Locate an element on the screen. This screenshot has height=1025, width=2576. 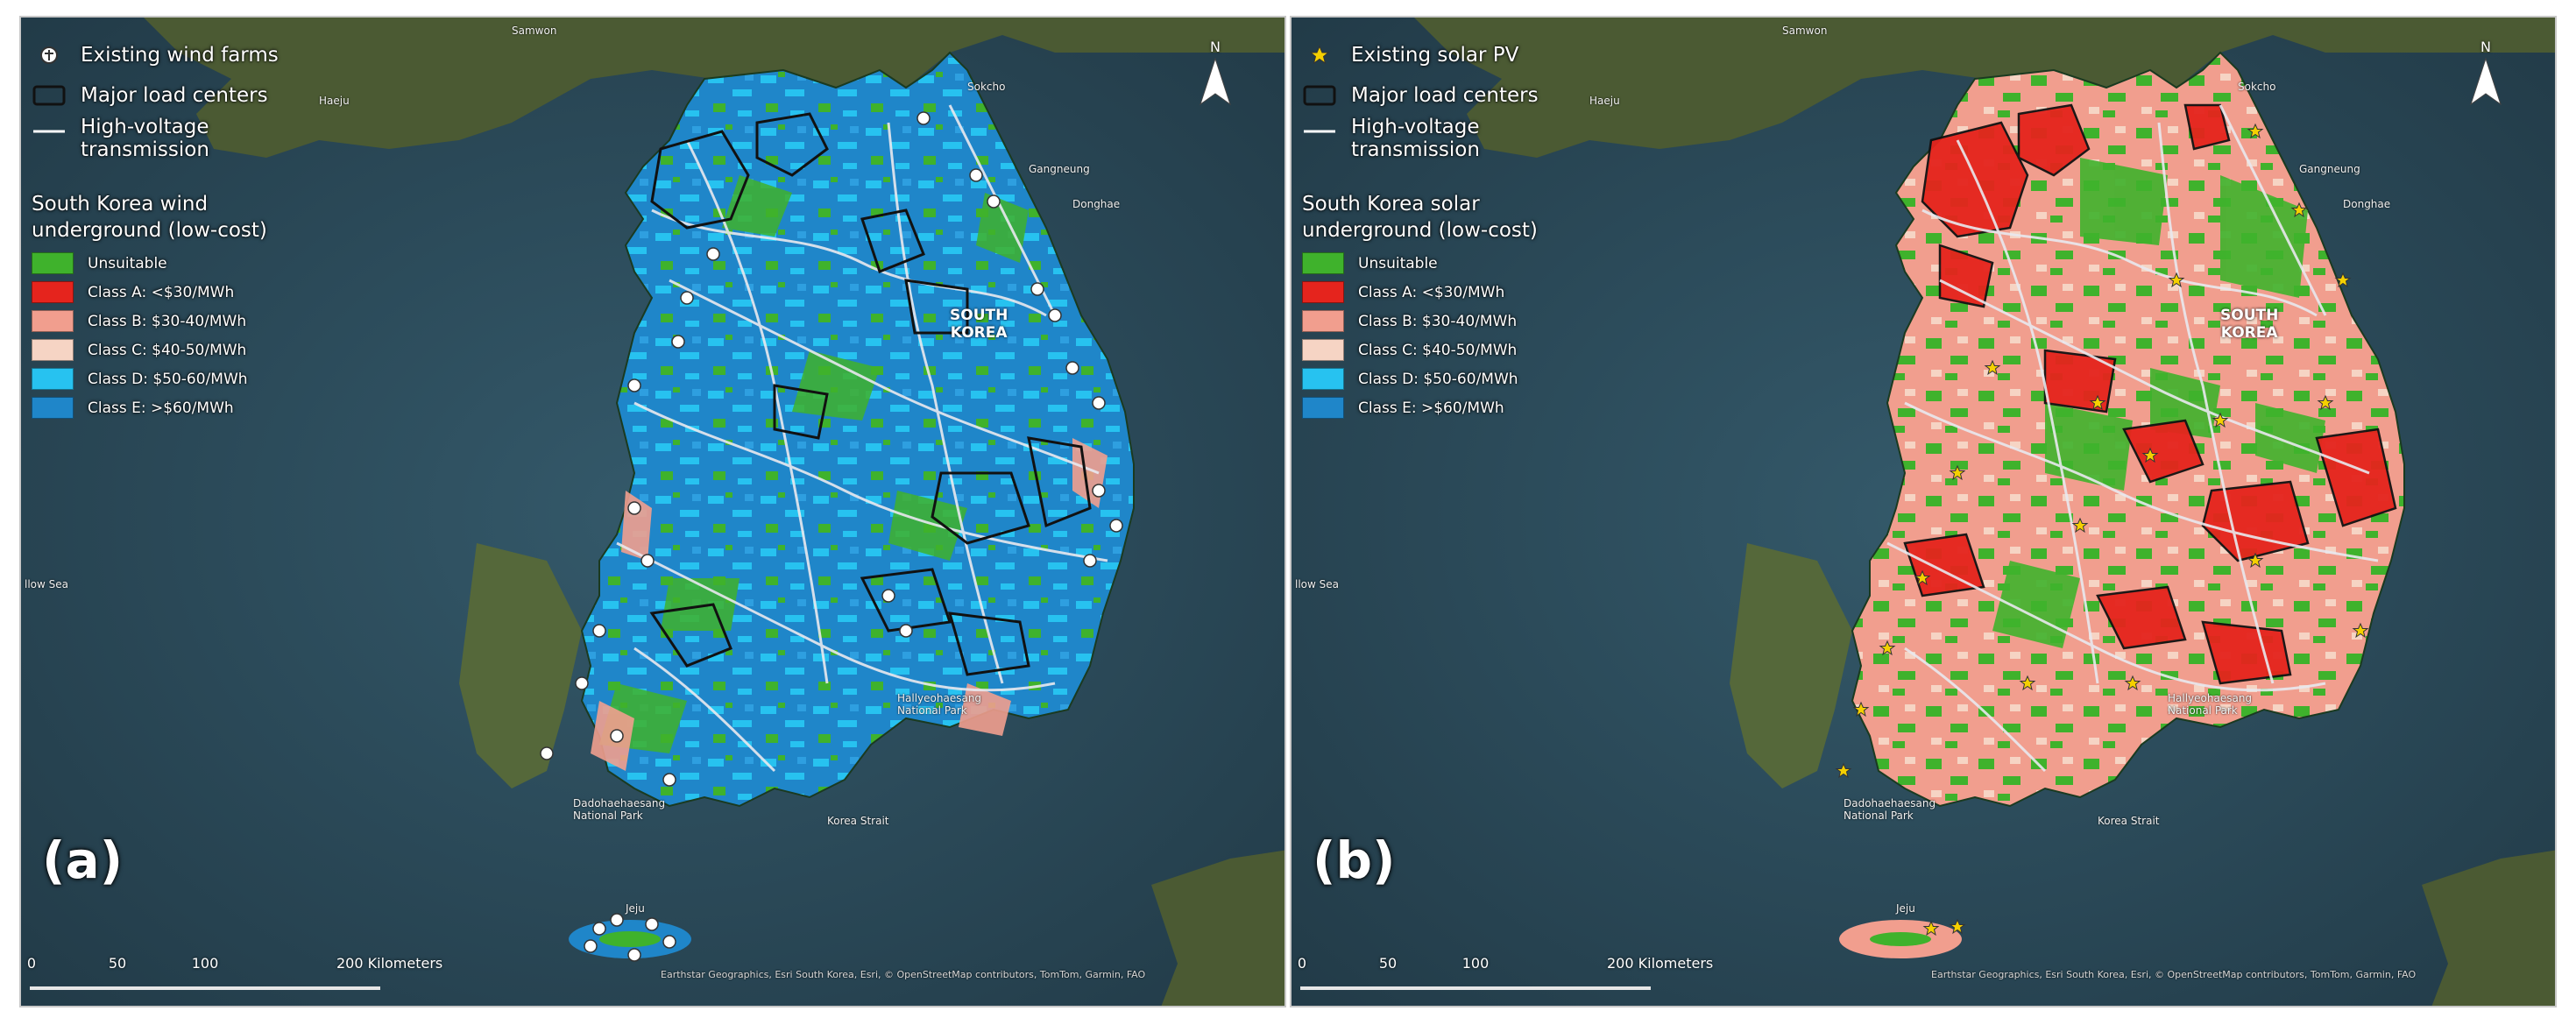
scale-bar: 0 50 100 200 Kilometers is located at coordinates (1505, 980).